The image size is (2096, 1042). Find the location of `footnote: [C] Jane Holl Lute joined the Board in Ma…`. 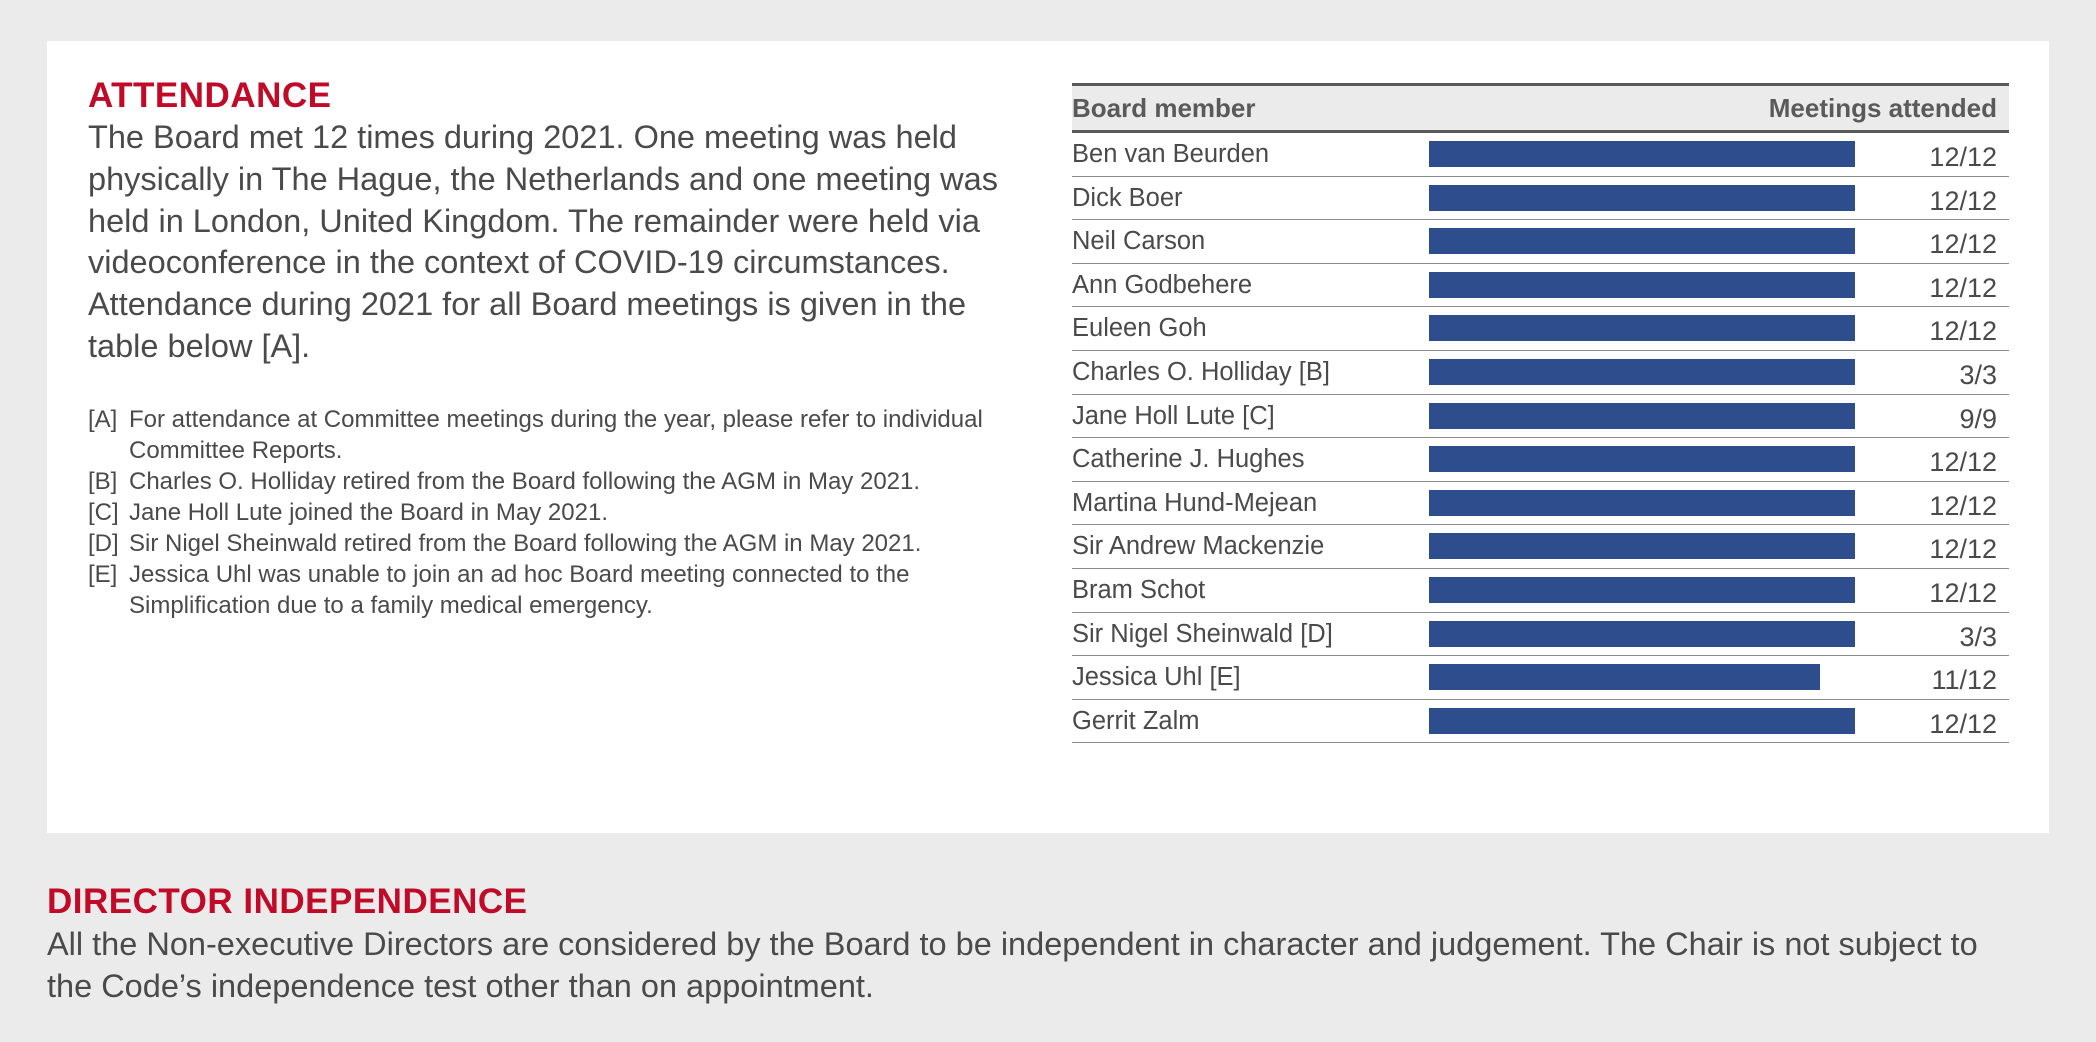

footnote: [C] Jane Holl Lute joined the Board in Ma… is located at coordinates (563, 512).